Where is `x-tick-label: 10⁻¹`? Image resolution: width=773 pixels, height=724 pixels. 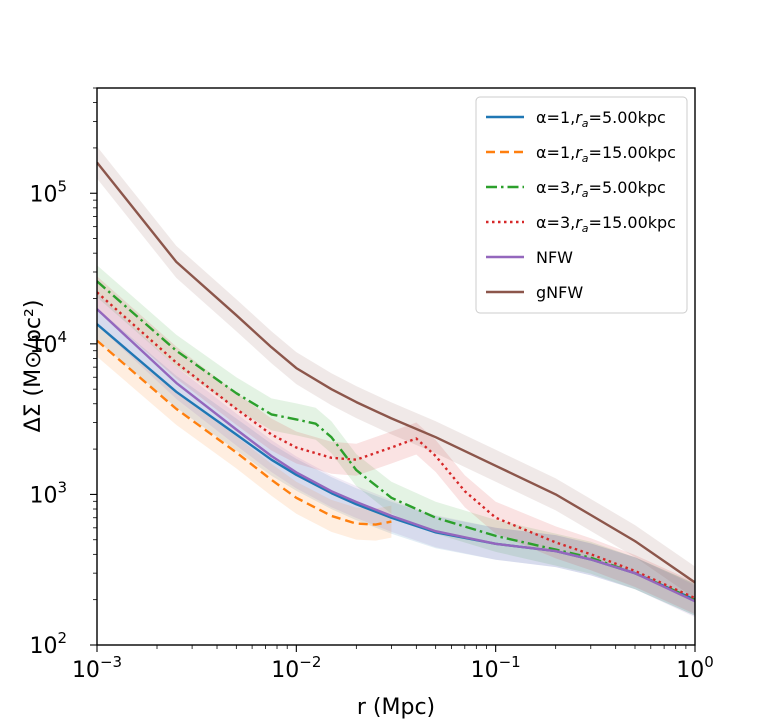 x-tick-label: 10⁻¹ is located at coordinates (496, 668).